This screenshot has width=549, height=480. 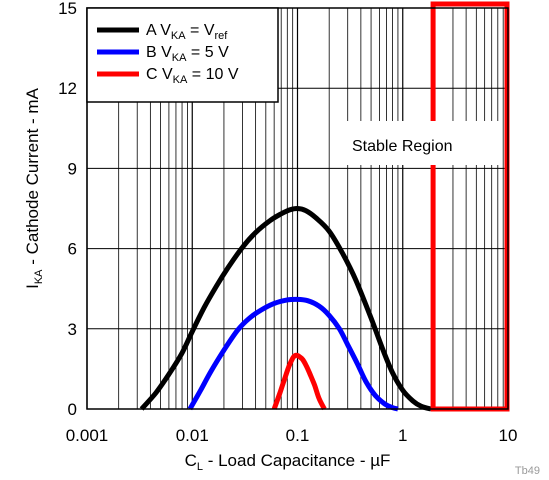 I want to click on x-axis-title: CL - Load Capacitance - µF, so click(x=288, y=462).